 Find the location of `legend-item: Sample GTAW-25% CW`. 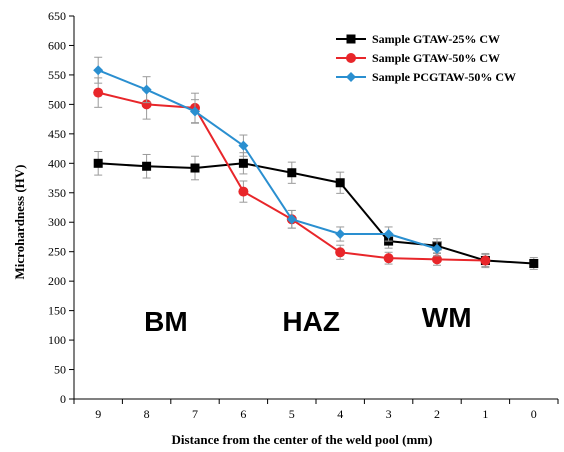

legend-item: Sample GTAW-25% CW is located at coordinates (418, 39).